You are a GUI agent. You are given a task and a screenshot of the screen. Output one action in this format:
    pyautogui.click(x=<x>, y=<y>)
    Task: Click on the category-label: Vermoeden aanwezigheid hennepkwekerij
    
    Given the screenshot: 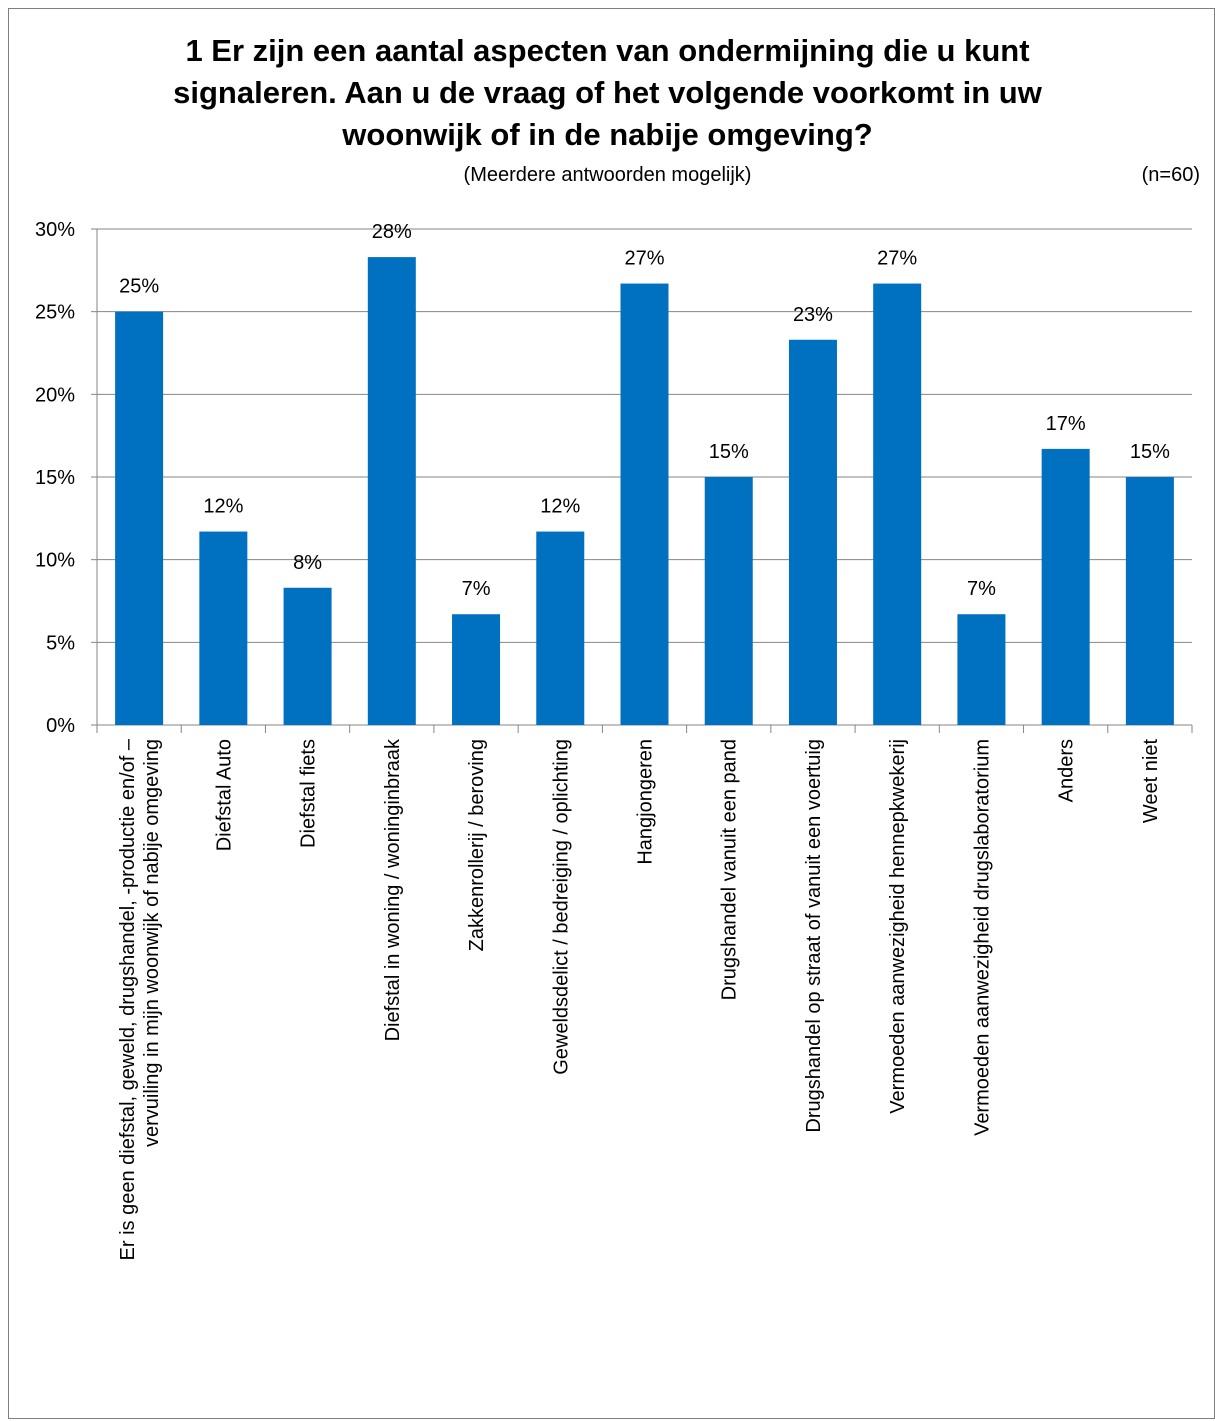 What is the action you would take?
    pyautogui.click(x=898, y=926)
    